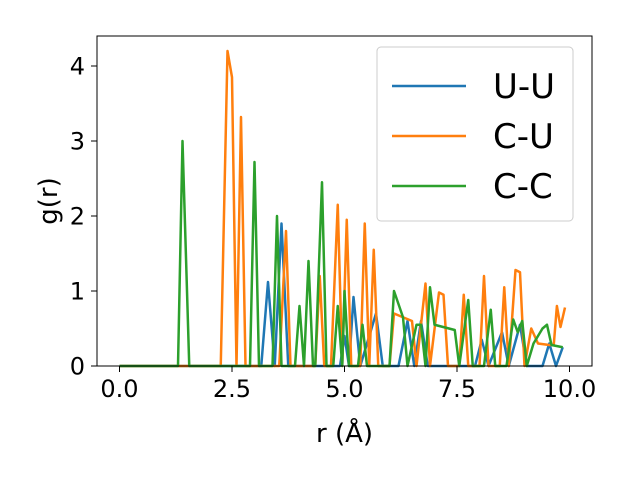 This screenshot has width=640, height=480. What do you see at coordinates (523, 137) in the screenshot?
I see `legend-label-c-u: C-U` at bounding box center [523, 137].